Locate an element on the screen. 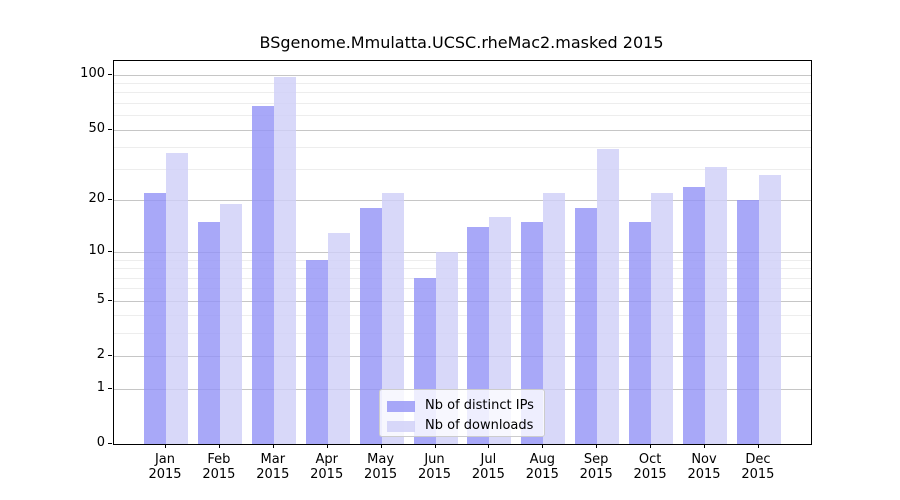 The image size is (900, 500). bar-oct-distinct-ips is located at coordinates (640, 333).